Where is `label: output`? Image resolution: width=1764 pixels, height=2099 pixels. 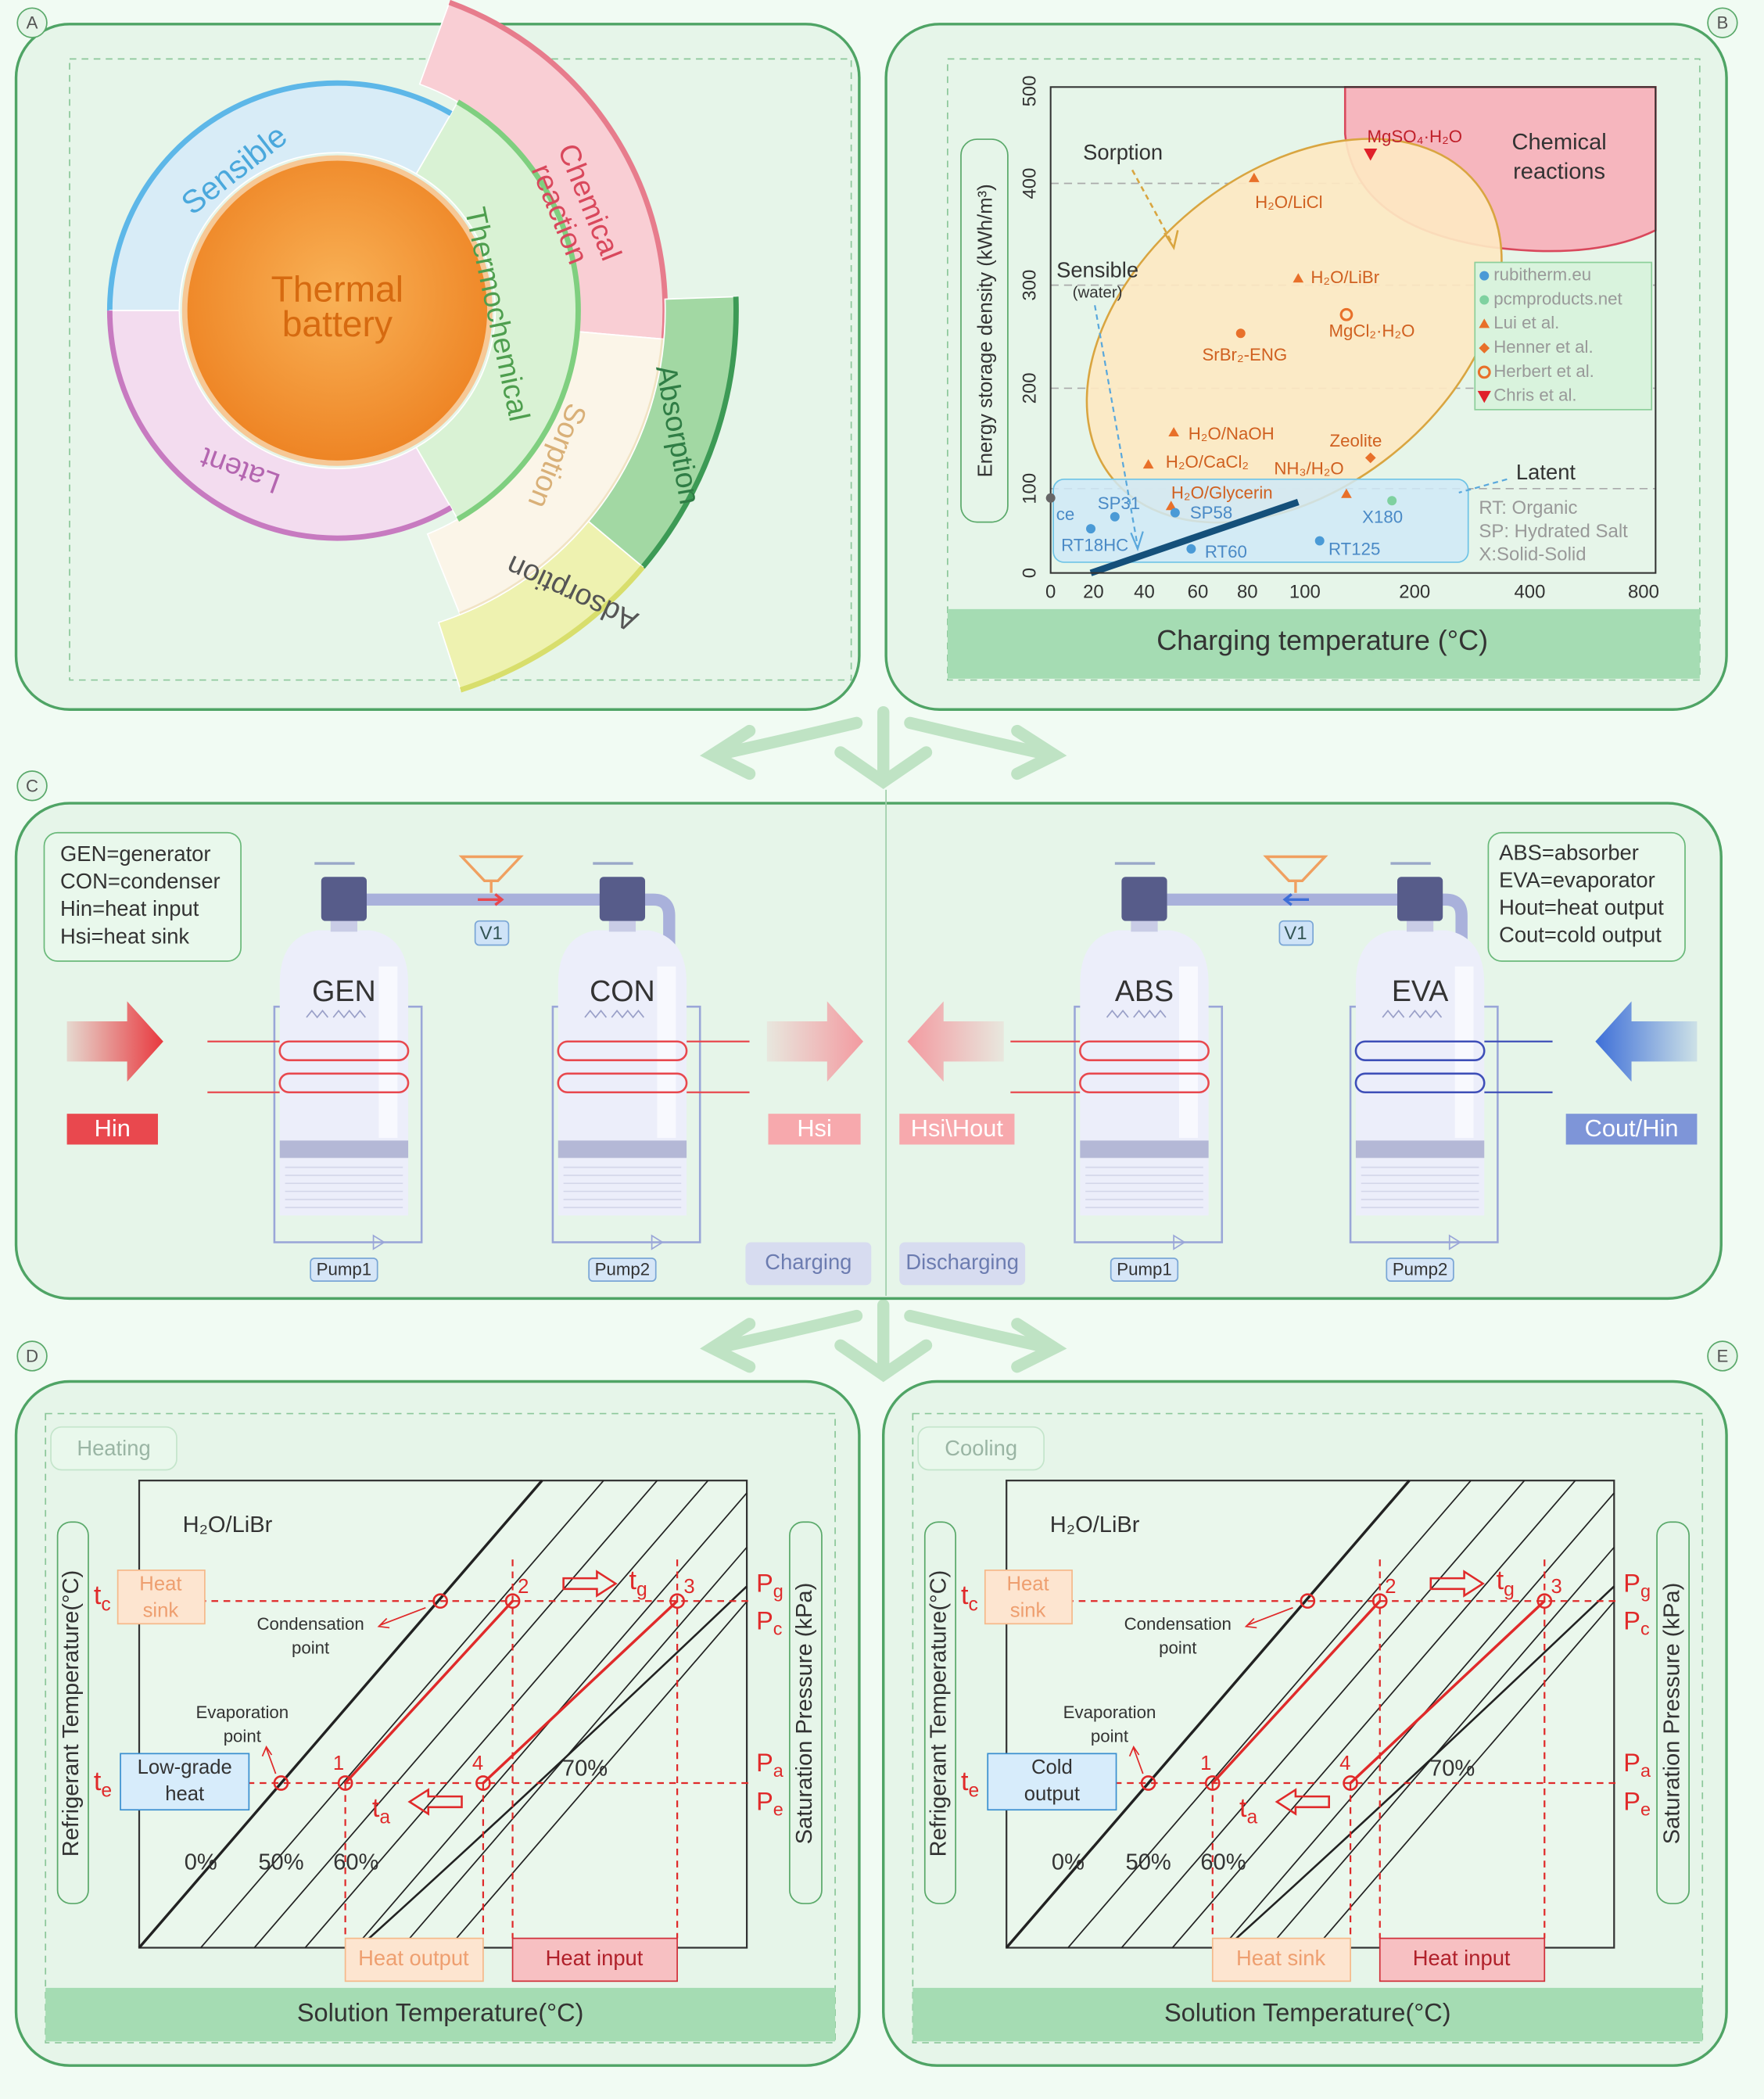
label: output is located at coordinates (1052, 1794).